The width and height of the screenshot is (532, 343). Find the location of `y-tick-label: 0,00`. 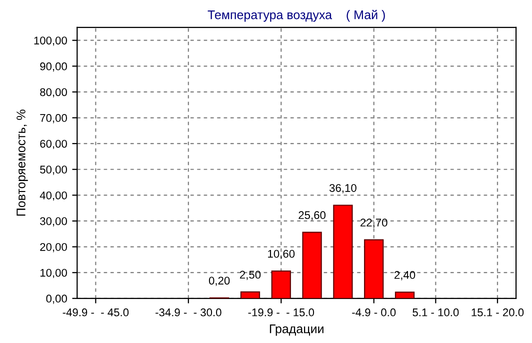

y-tick-label: 0,00 is located at coordinates (56, 299).